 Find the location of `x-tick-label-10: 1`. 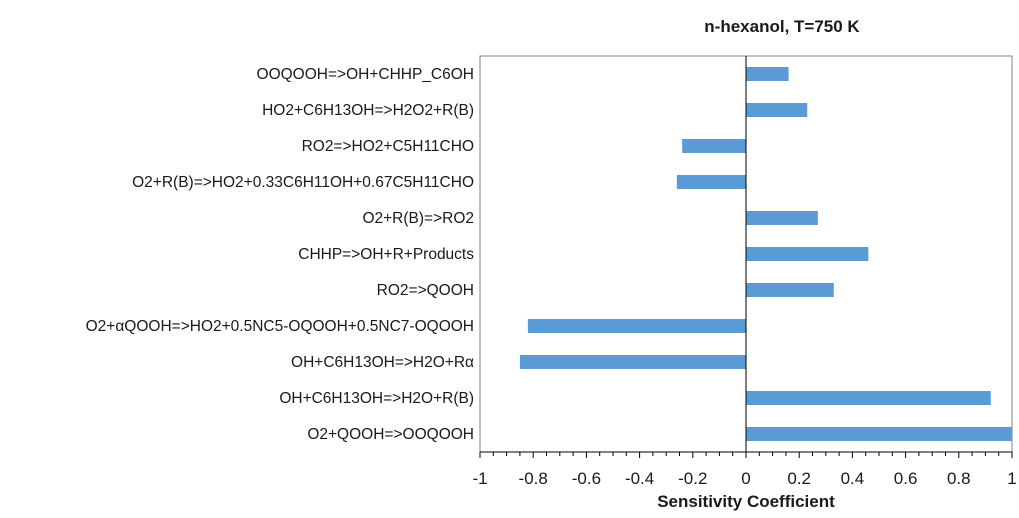

x-tick-label-10: 1 is located at coordinates (1011, 478).